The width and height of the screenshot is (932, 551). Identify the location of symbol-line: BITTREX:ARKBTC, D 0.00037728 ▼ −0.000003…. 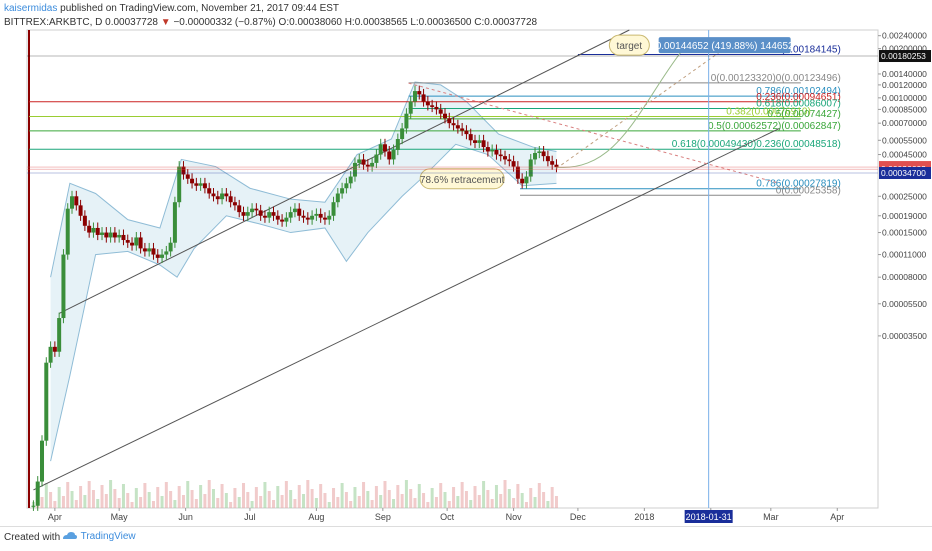
(270, 22).